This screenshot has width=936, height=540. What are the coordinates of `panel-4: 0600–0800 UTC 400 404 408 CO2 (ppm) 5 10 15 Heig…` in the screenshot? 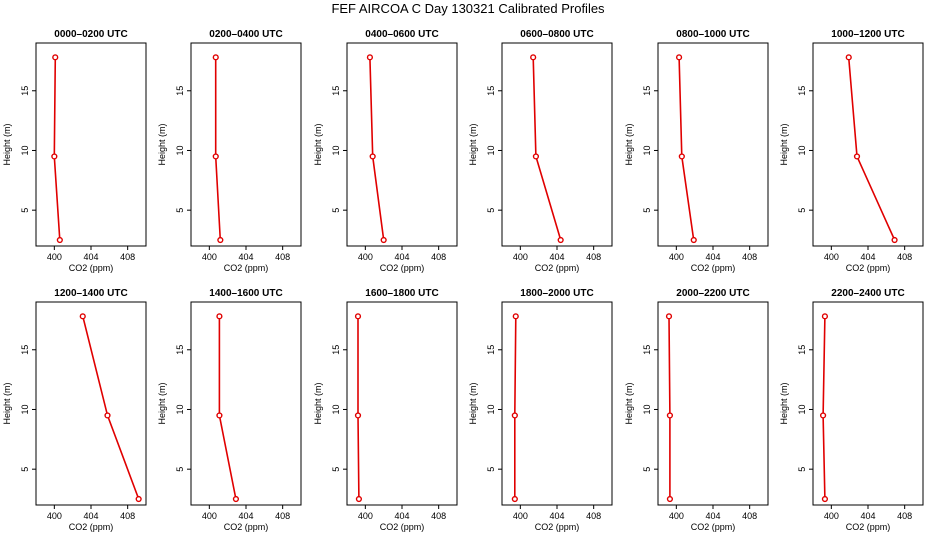 It's located at (540, 151).